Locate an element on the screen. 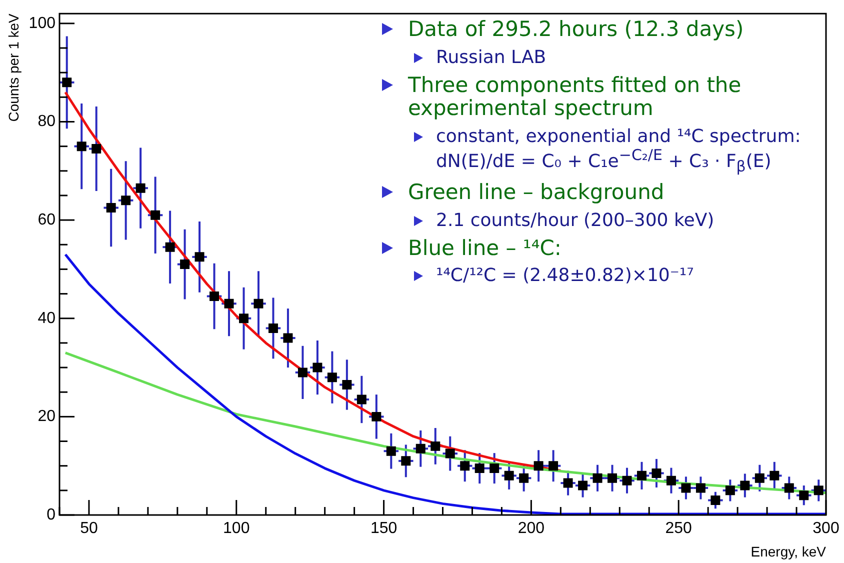 This screenshot has width=844, height=563. y-tick-label: 60 is located at coordinates (47, 219).